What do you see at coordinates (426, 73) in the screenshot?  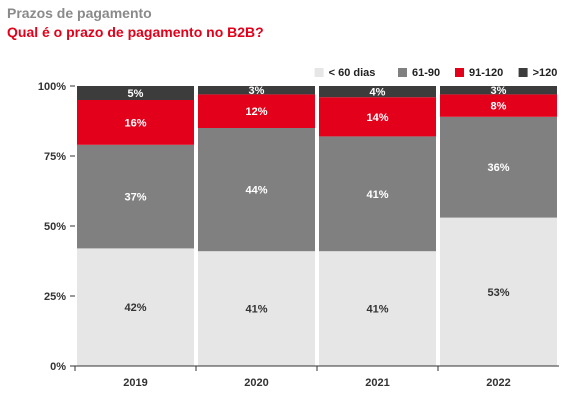 I see `legend-label: 61-90` at bounding box center [426, 73].